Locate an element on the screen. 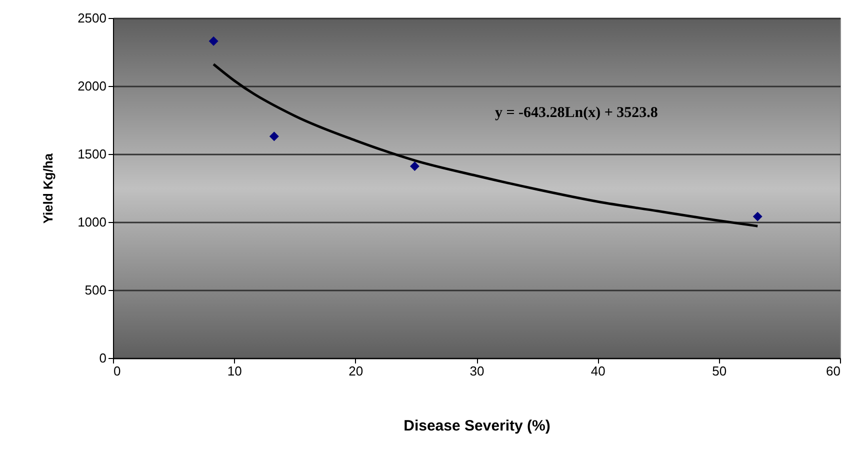 This screenshot has width=854, height=454. annotation: y = -643.28Ln(x) + 3523.8 is located at coordinates (576, 113).